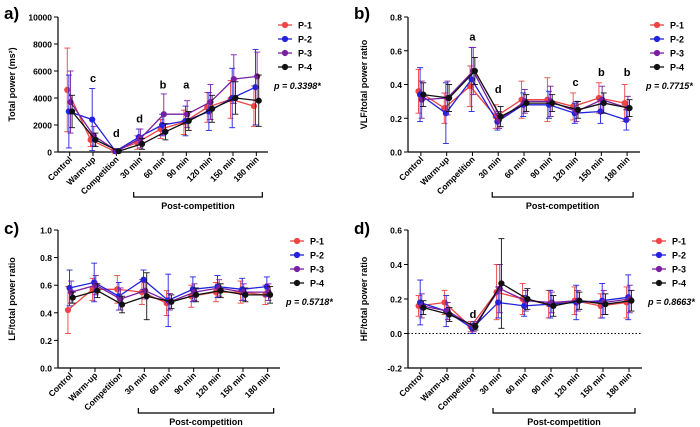 The height and width of the screenshot is (427, 700). I want to click on y-tick-label: 2000, so click(42, 126).